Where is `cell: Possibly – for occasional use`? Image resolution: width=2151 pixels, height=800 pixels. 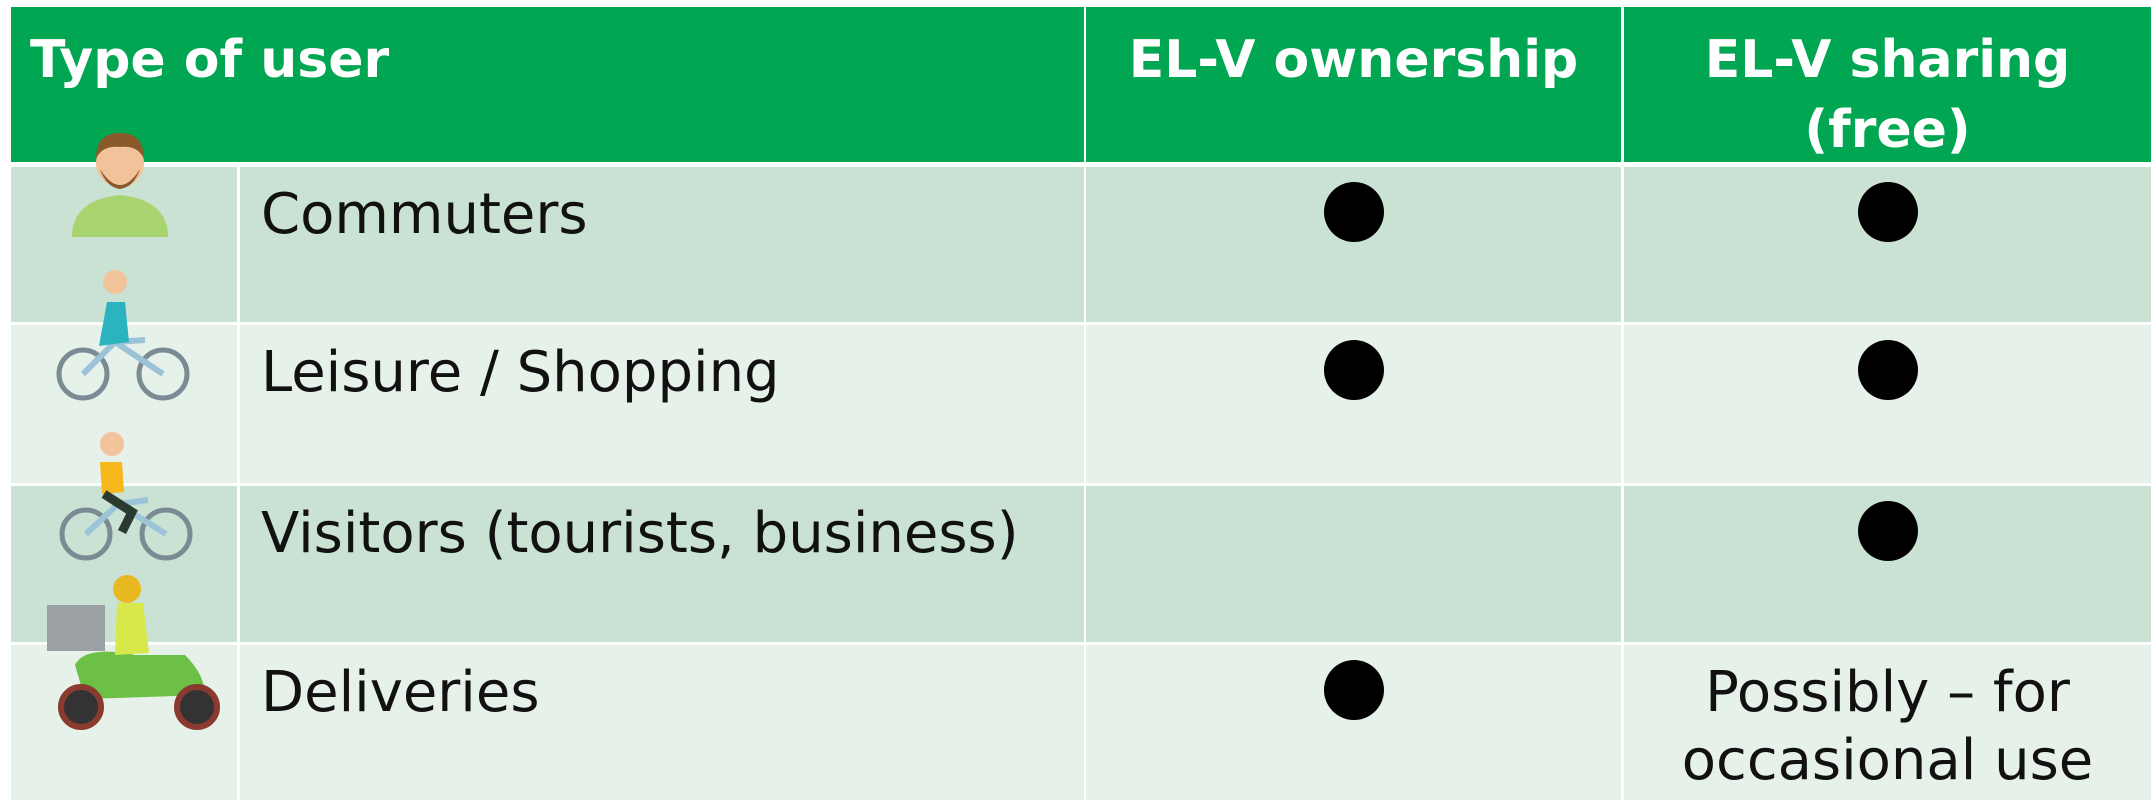
cell: Possibly – for occasional use is located at coordinates (1887, 722).